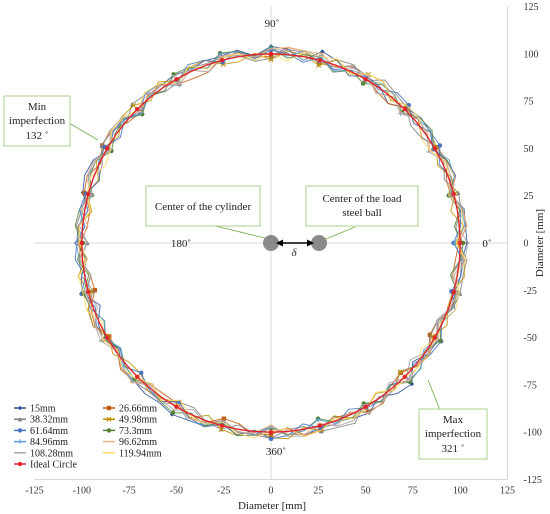 The width and height of the screenshot is (550, 514). What do you see at coordinates (533, 433) in the screenshot?
I see `y-tick-label: -100` at bounding box center [533, 433].